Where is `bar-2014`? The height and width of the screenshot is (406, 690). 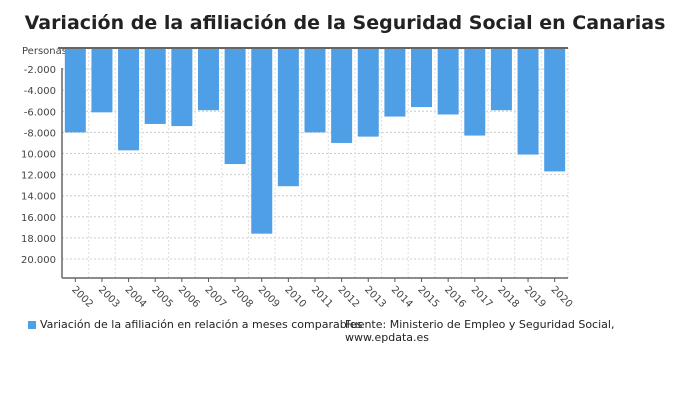
bar-2014 is located at coordinates (395, 82).